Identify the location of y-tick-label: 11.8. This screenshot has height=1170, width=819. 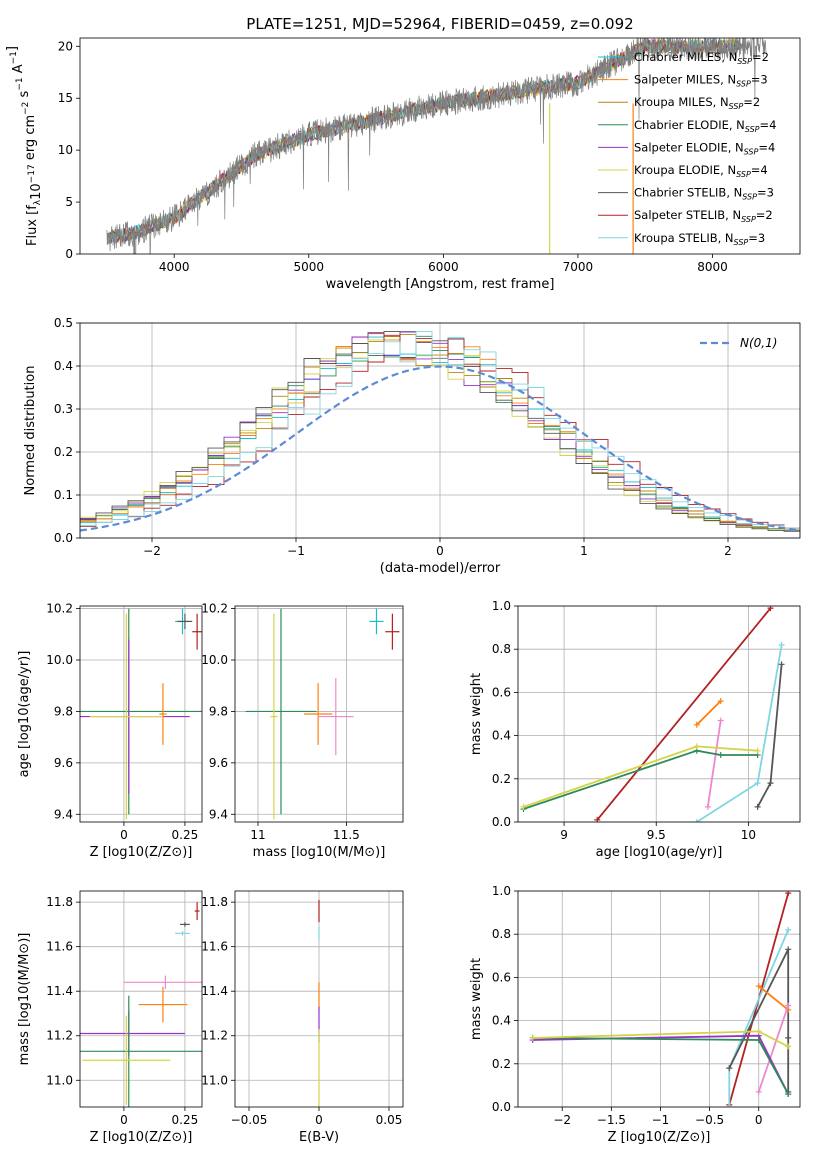
(59, 902).